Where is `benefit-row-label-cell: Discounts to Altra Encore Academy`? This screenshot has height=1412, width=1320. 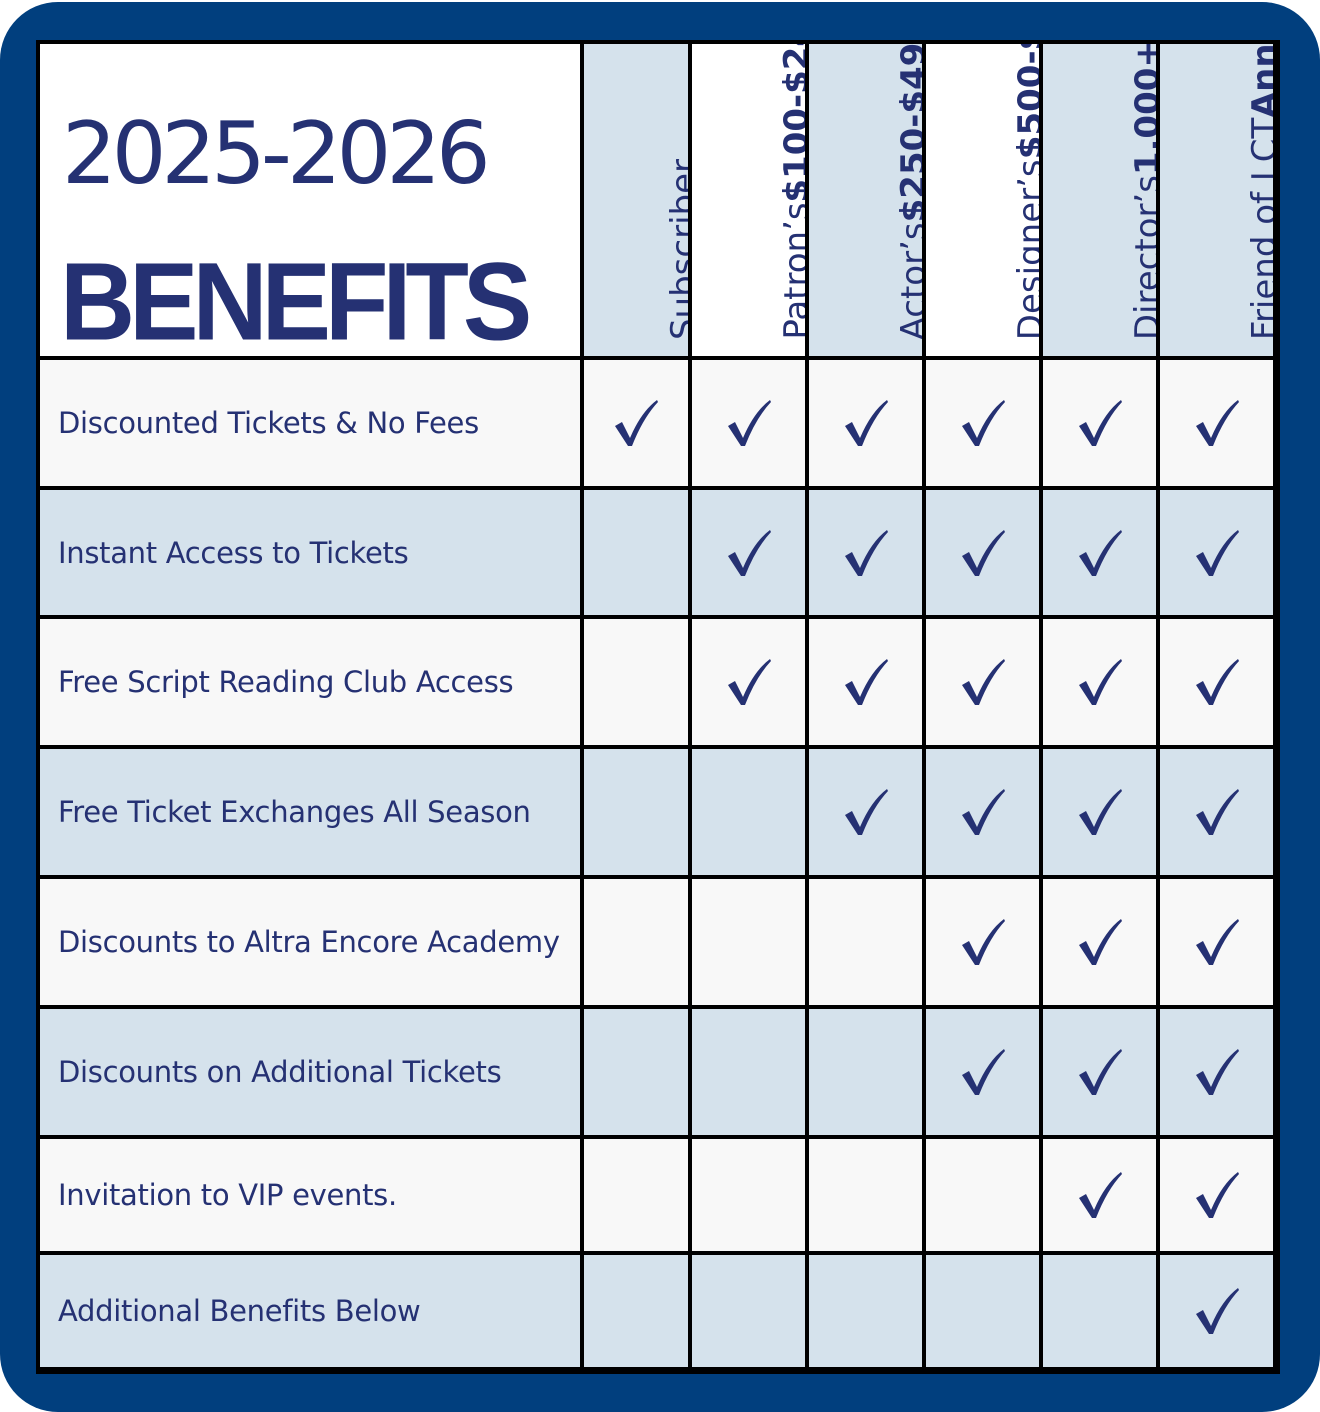 benefit-row-label-cell: Discounts to Altra Encore Academy is located at coordinates (310, 942).